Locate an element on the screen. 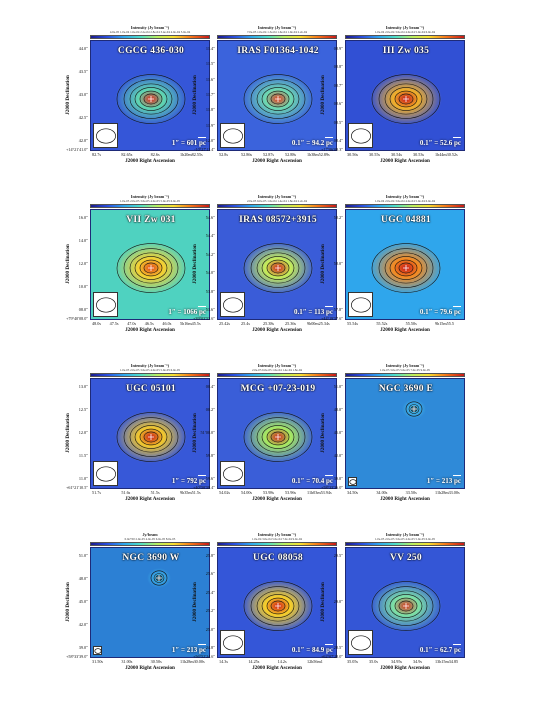  y-tick-label: 11.7″ is located at coordinates (210, 94).